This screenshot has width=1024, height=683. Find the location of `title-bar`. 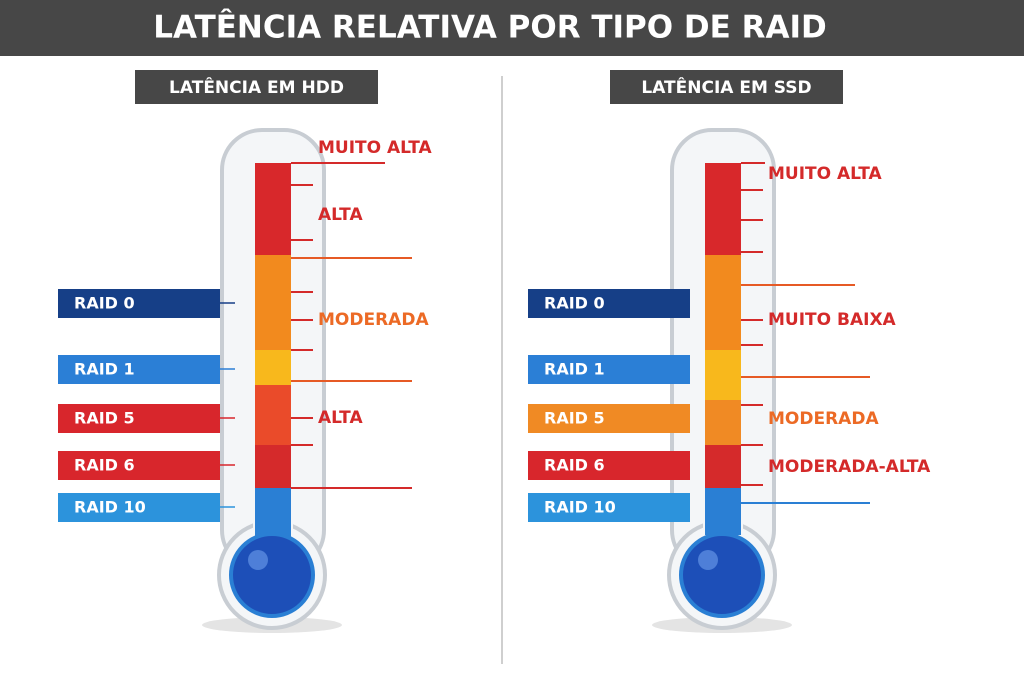

title-bar is located at coordinates (512, 28).